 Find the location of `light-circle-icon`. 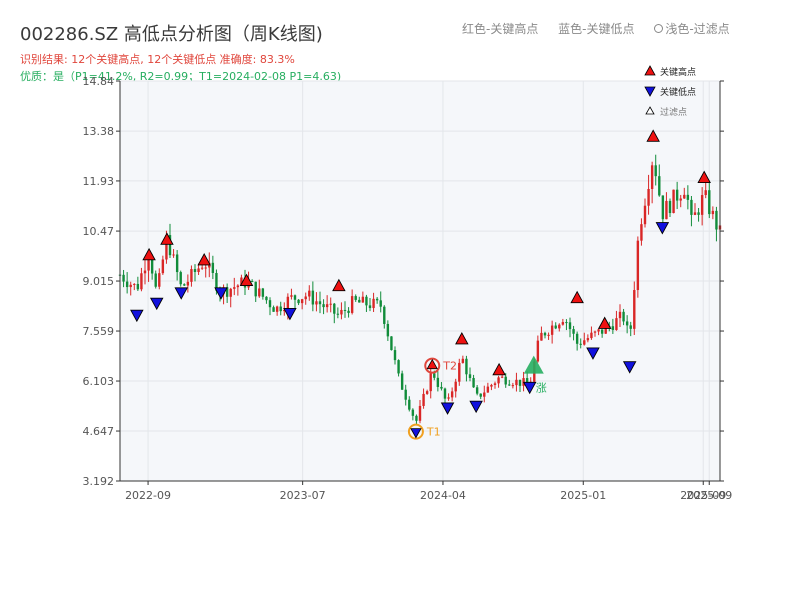

light-circle-icon is located at coordinates (659, 28).